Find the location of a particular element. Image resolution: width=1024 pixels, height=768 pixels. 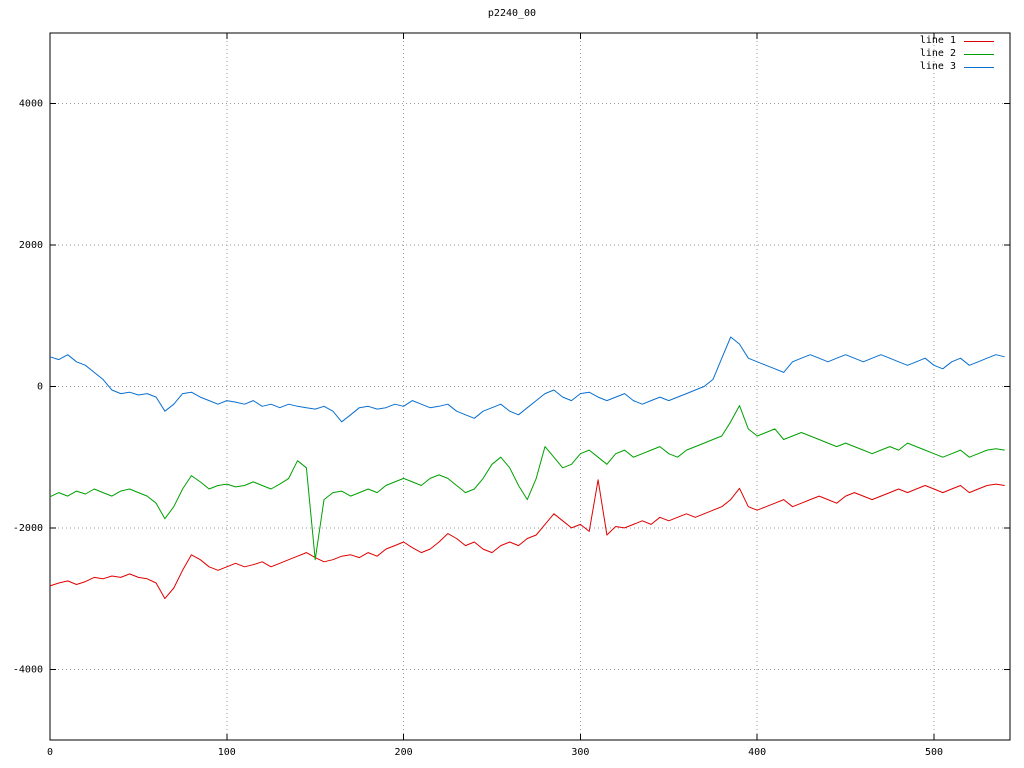

legend-item: line 3 is located at coordinates (957, 67).